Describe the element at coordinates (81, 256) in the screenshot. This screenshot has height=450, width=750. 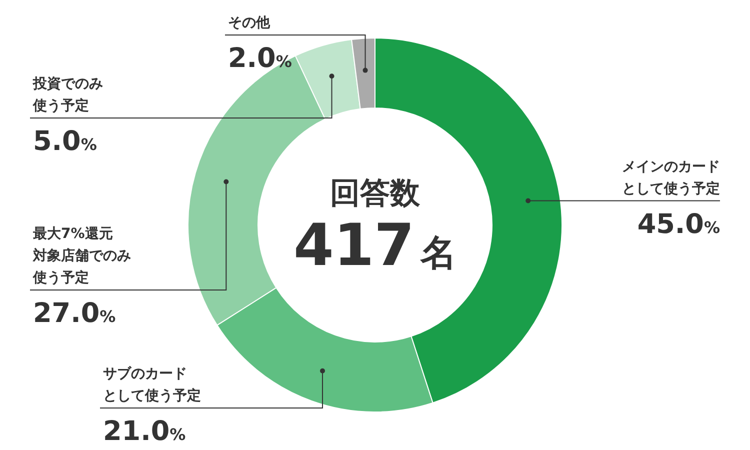
I see `slice-label: 最大7%還元対象店舗でのみ使う予定` at that location.